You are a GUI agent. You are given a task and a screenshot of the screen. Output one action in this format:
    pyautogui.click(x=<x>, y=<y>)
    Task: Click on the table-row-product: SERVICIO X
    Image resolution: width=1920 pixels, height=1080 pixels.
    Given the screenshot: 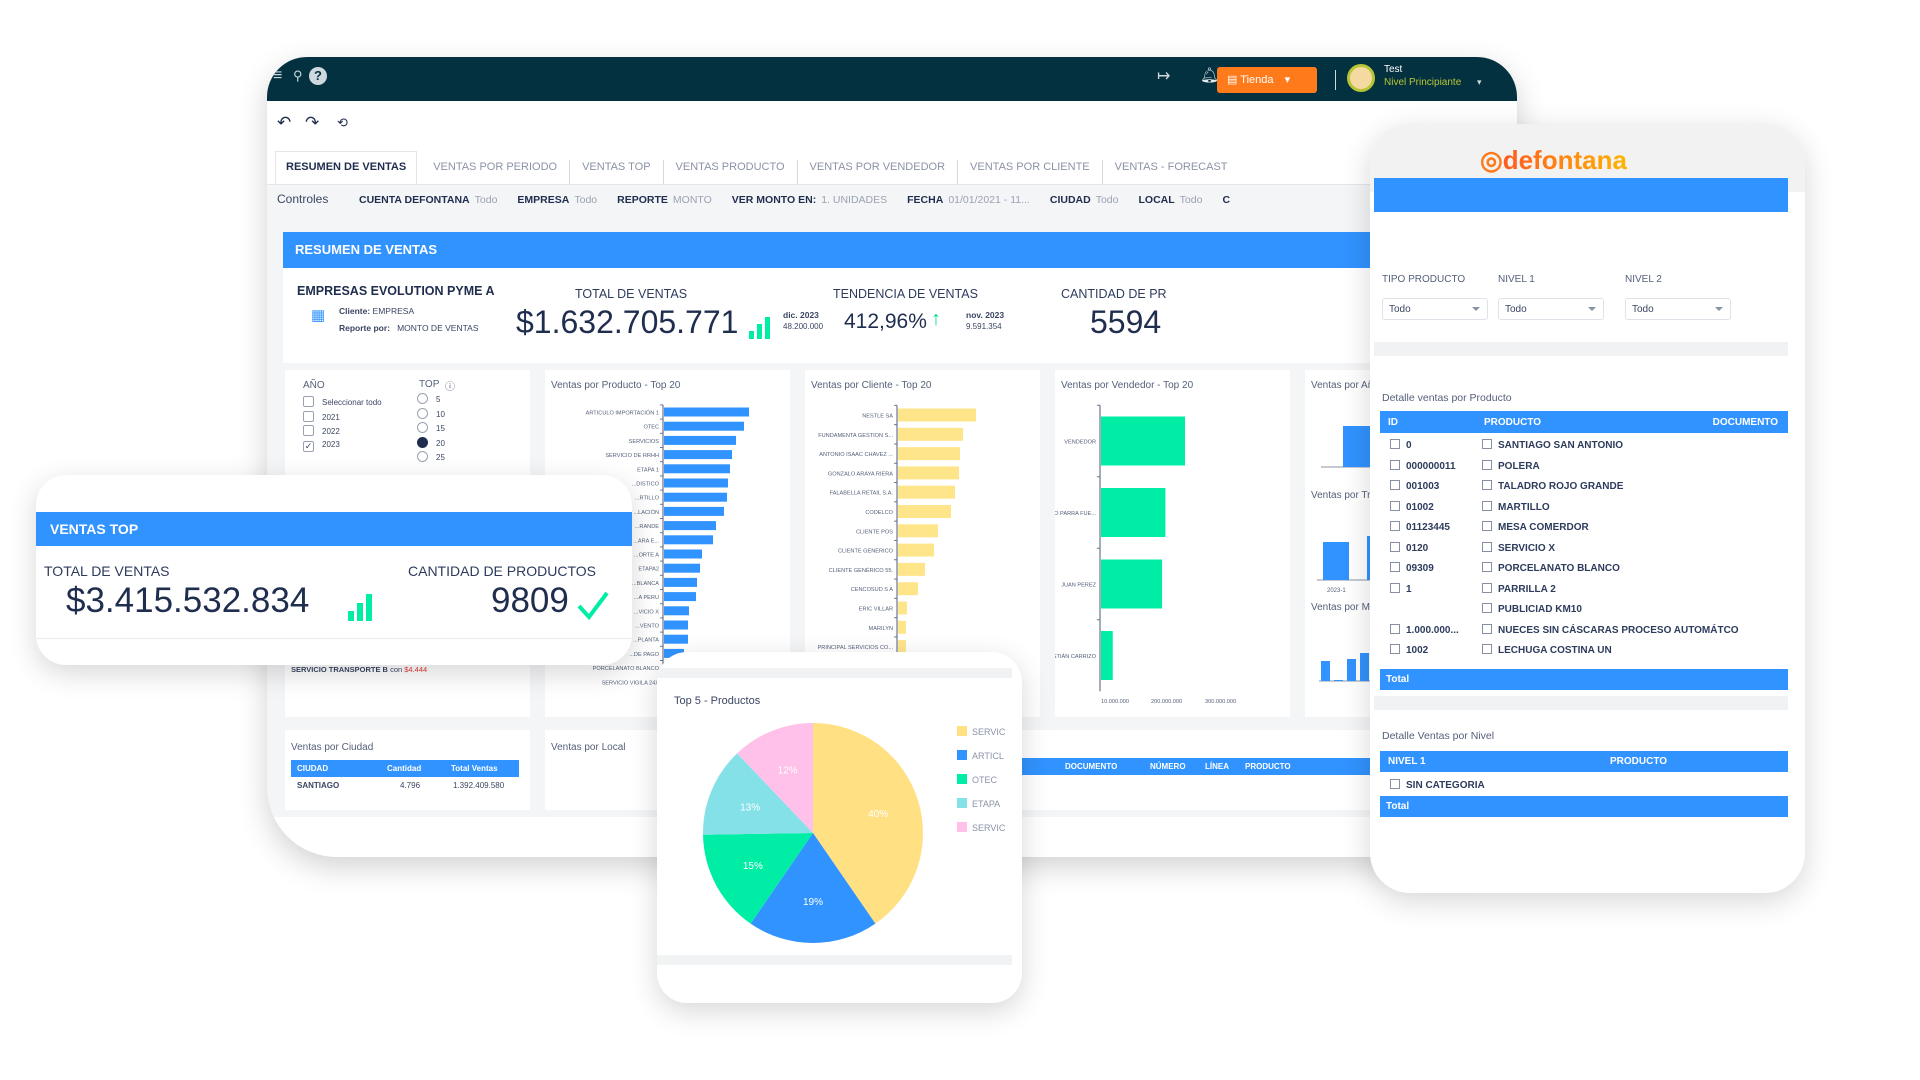 What is the action you would take?
    pyautogui.click(x=1518, y=547)
    